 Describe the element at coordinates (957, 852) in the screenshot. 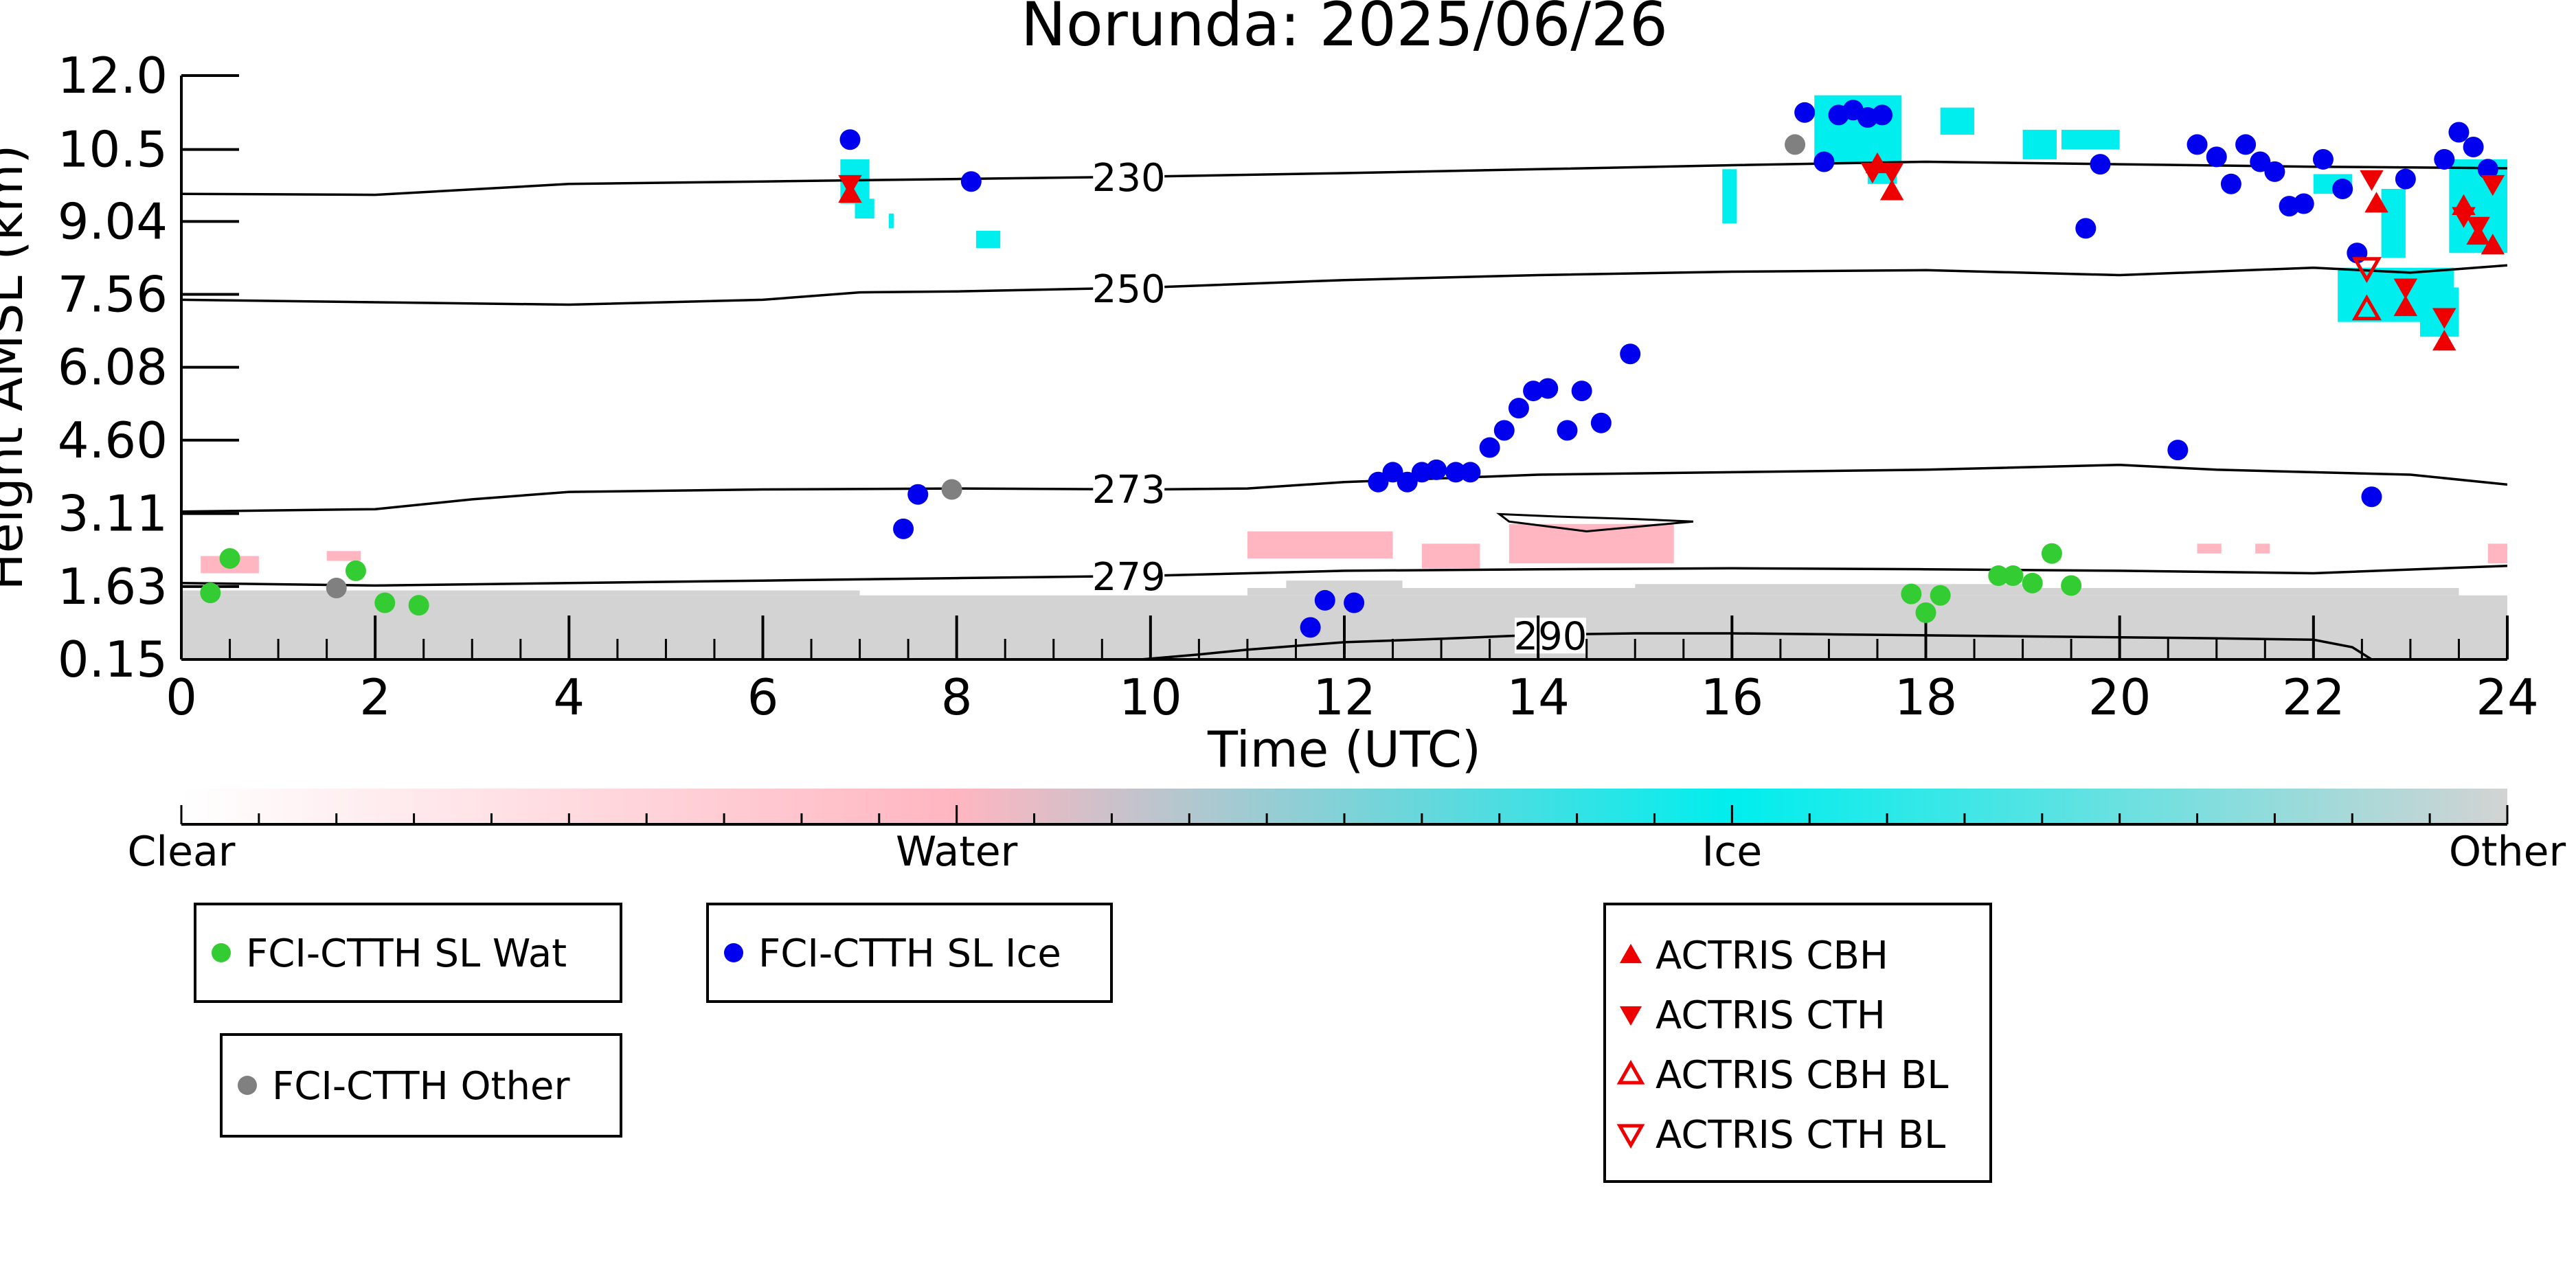

I see `colorbar-label-water: Water` at that location.